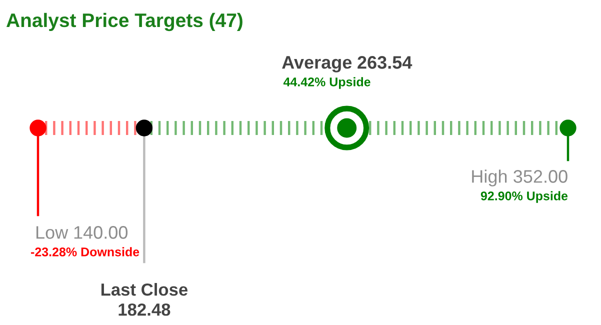 The height and width of the screenshot is (325, 601). What do you see at coordinates (489, 178) in the screenshot?
I see `category-label: High` at bounding box center [489, 178].